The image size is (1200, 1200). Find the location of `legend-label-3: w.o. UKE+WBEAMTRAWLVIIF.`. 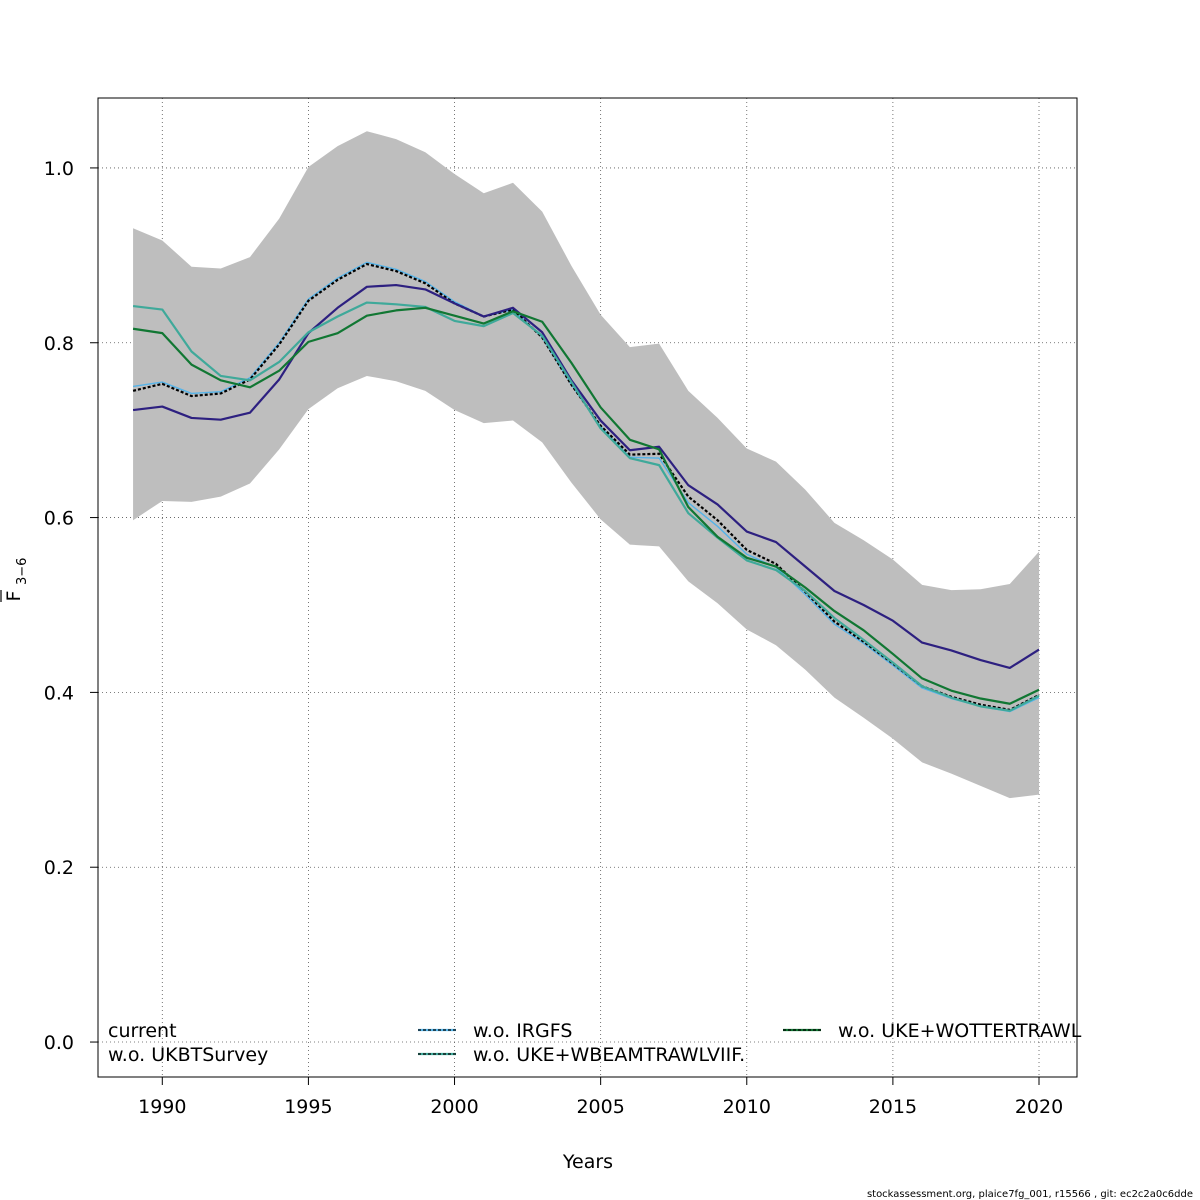

legend-label-3: w.o. UKE+WBEAMTRAWLVIIF. is located at coordinates (609, 1055).